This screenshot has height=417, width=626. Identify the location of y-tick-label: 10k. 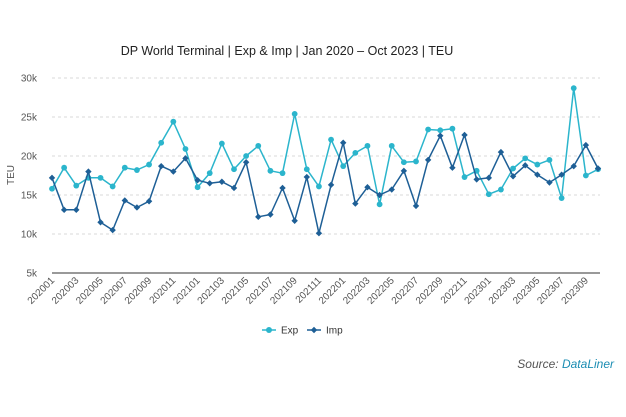
(29, 235).